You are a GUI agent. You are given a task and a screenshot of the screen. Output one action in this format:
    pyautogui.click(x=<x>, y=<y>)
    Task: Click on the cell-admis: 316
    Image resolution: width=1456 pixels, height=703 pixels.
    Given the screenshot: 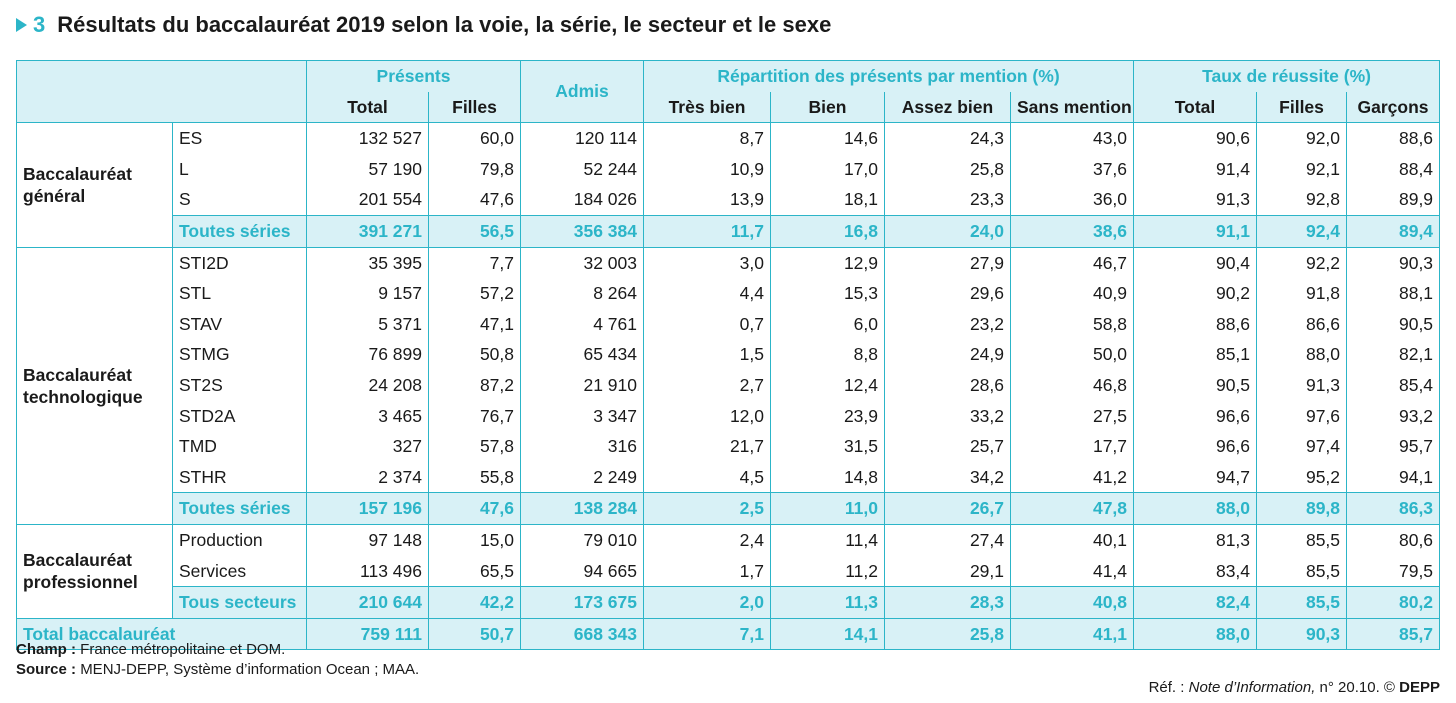 What is the action you would take?
    pyautogui.click(x=582, y=446)
    